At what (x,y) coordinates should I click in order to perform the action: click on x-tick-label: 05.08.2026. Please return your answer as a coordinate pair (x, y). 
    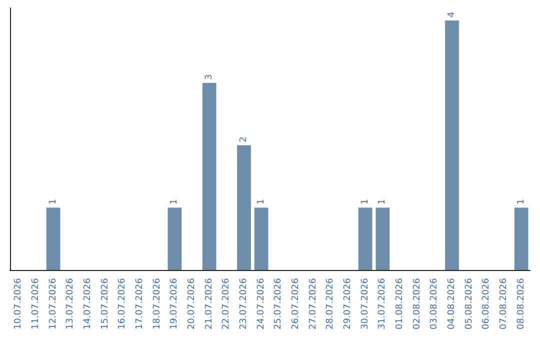
    Looking at the image, I should click on (469, 304).